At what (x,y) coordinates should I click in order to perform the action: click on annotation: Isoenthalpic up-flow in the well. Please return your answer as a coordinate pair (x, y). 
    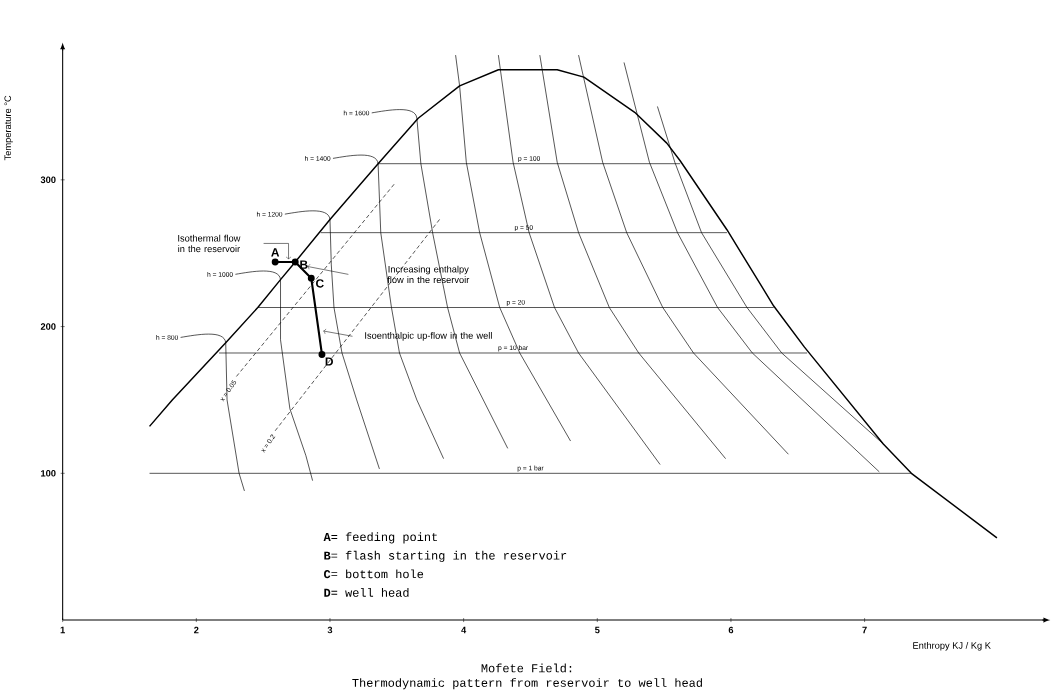
    Looking at the image, I should click on (428, 336).